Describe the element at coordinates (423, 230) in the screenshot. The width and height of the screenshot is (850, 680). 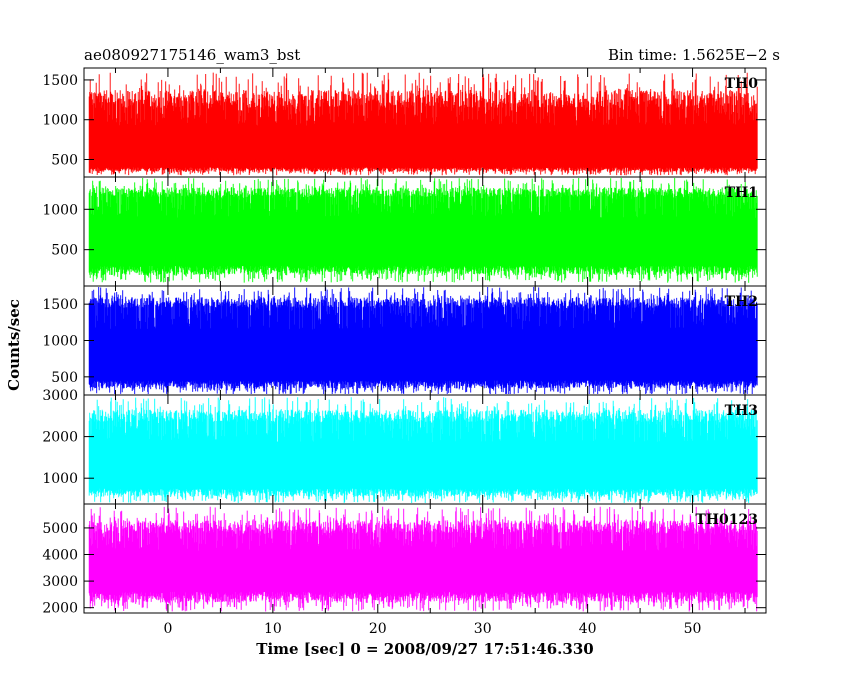
I see `series-th1` at that location.